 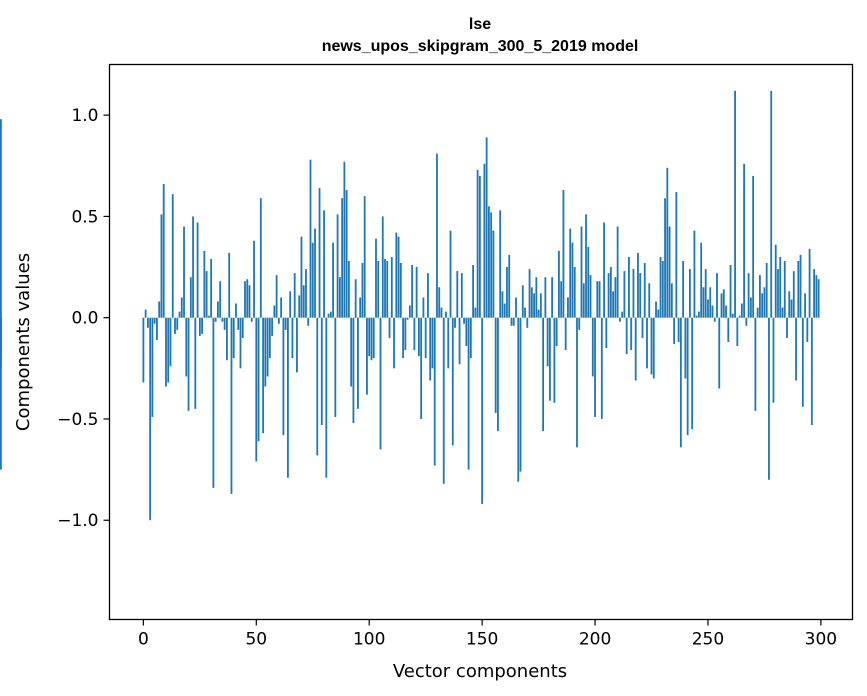 I want to click on x-tick-label: 250, so click(x=708, y=640).